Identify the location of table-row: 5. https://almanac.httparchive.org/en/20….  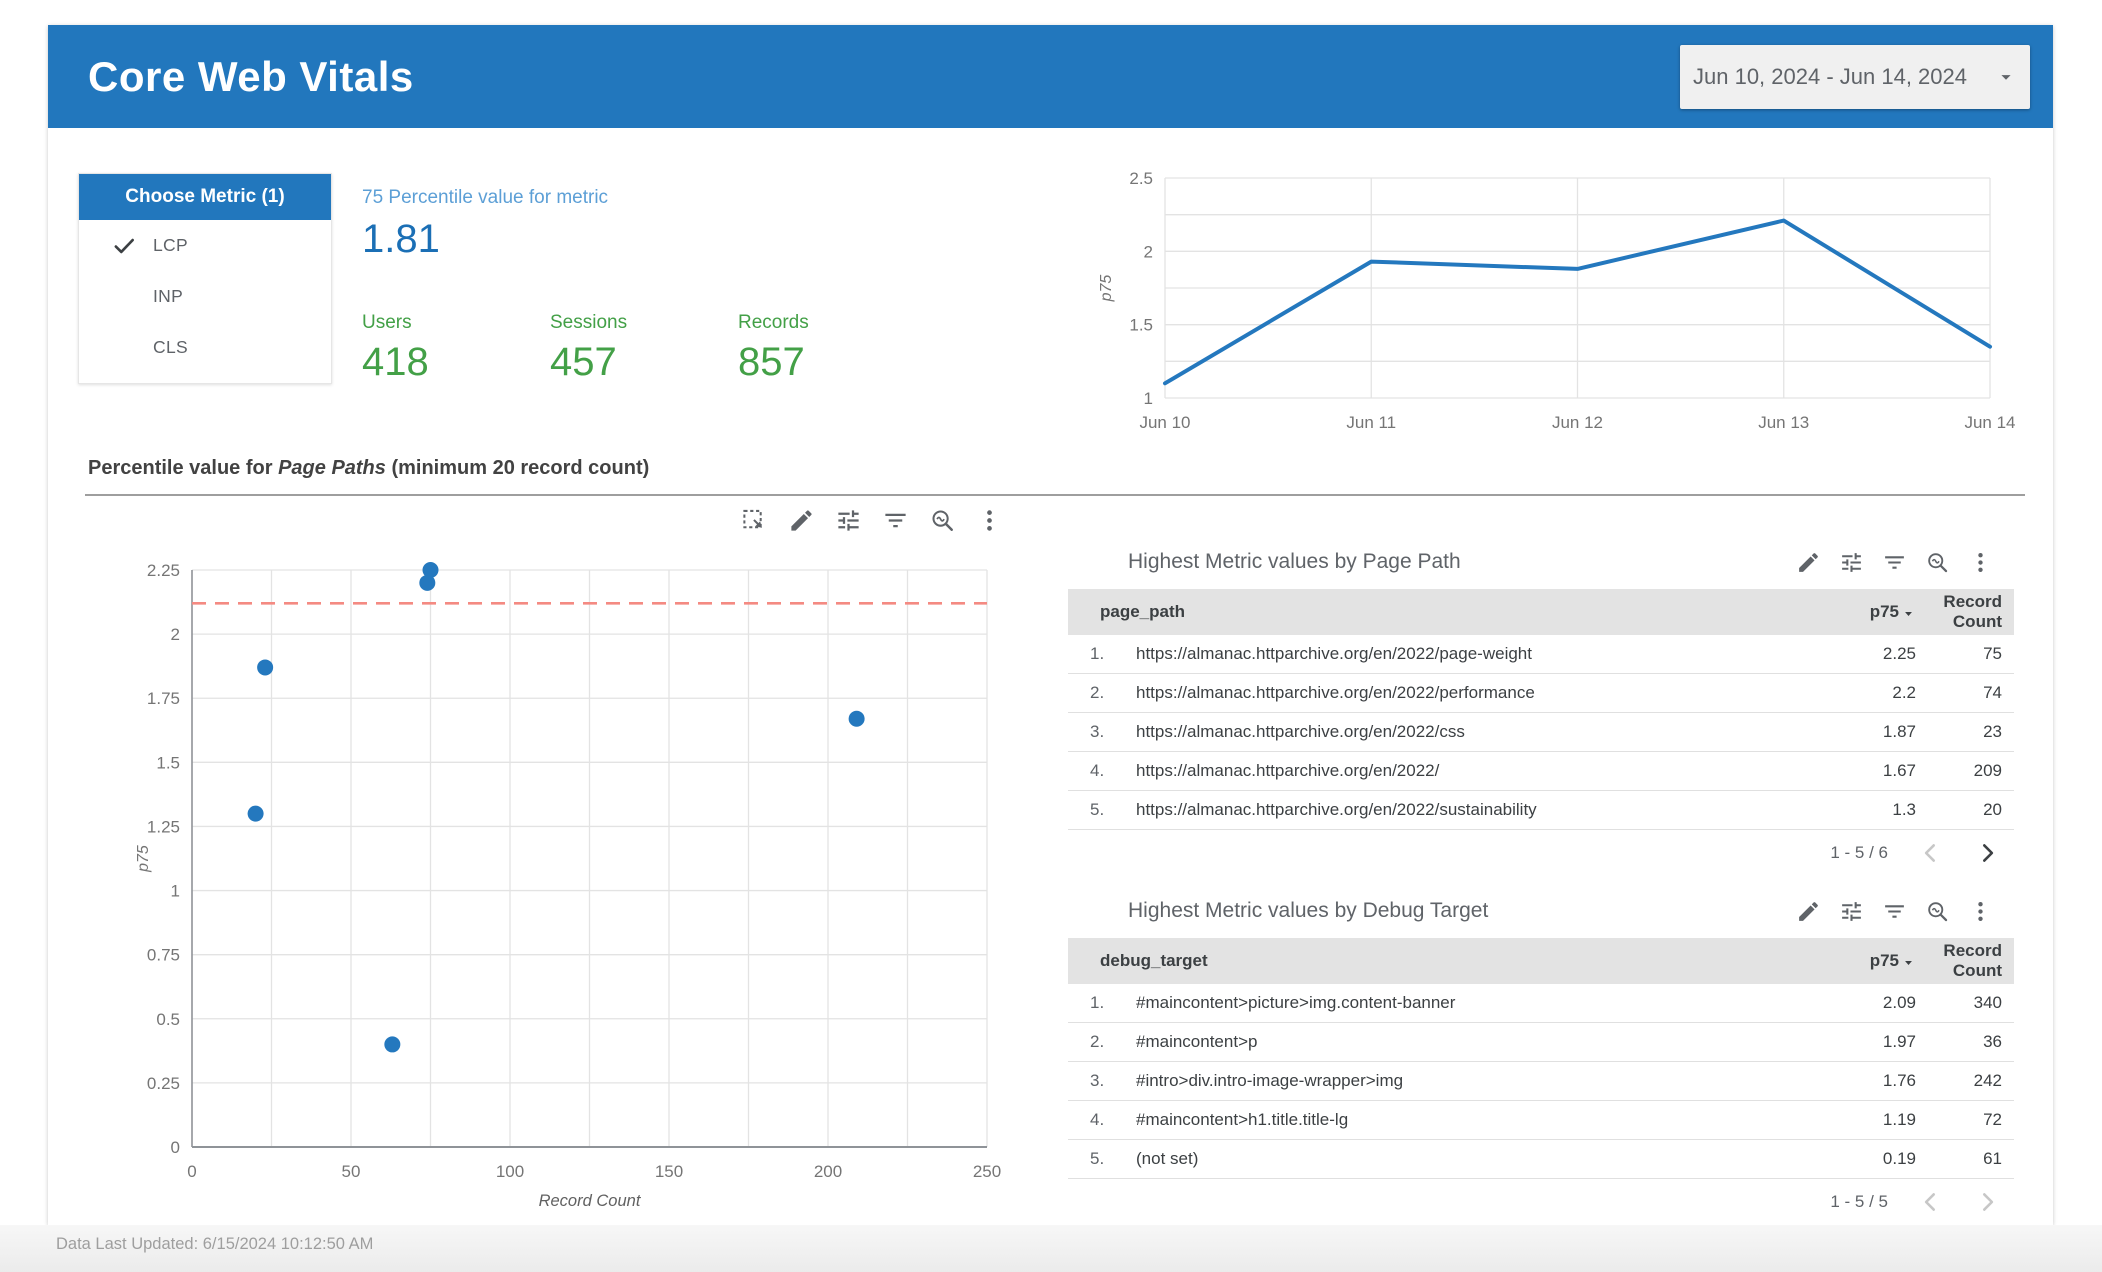
(1541, 810).